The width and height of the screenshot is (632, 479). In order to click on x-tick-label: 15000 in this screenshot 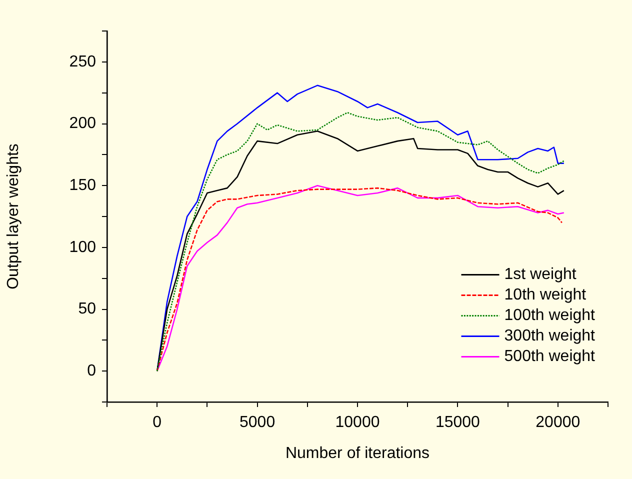, I will do `click(457, 423)`.